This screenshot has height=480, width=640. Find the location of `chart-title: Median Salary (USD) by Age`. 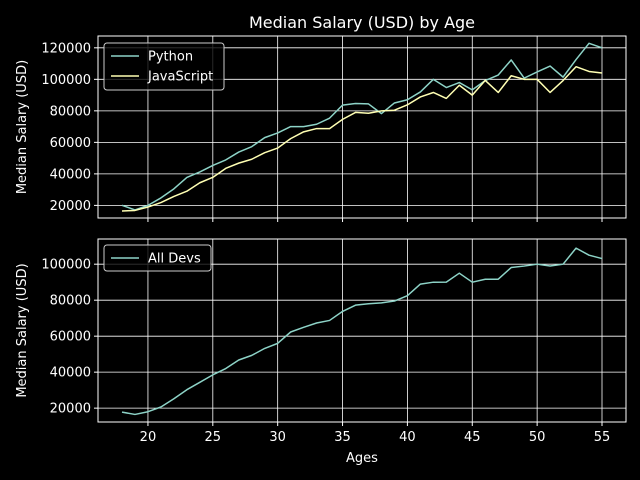

chart-title: Median Salary (USD) by Age is located at coordinates (362, 22).